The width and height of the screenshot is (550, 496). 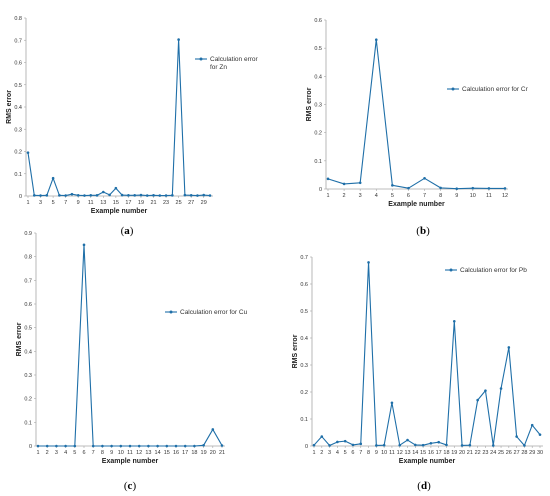 What do you see at coordinates (440, 196) in the screenshot?
I see `x-tick-label: 8` at bounding box center [440, 196].